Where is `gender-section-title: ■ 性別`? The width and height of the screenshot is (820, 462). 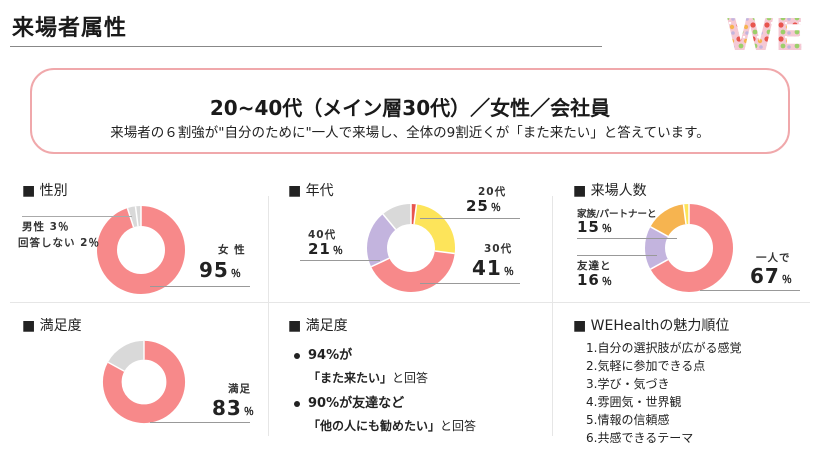 gender-section-title: ■ 性別 is located at coordinates (45, 191).